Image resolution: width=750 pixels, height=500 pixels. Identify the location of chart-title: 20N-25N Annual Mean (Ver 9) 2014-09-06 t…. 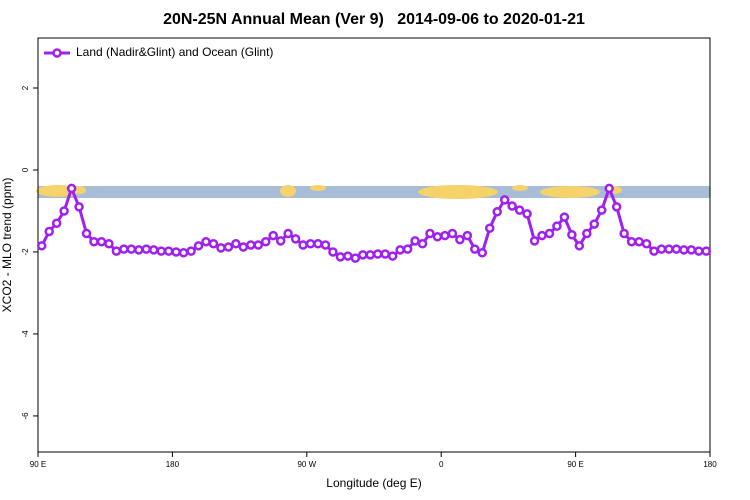
(374, 19).